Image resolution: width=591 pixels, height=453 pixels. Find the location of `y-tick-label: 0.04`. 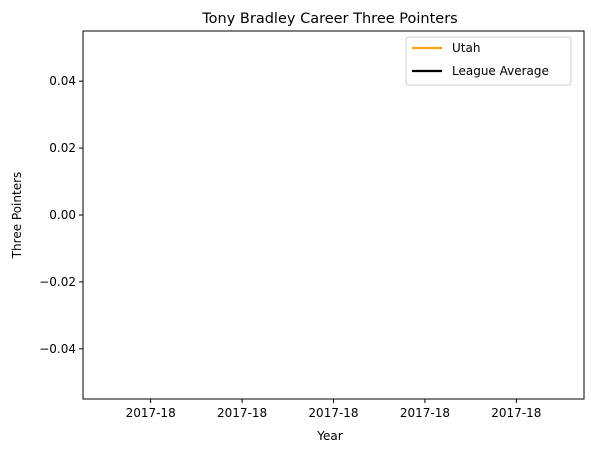

y-tick-label: 0.04 is located at coordinates (62, 81).